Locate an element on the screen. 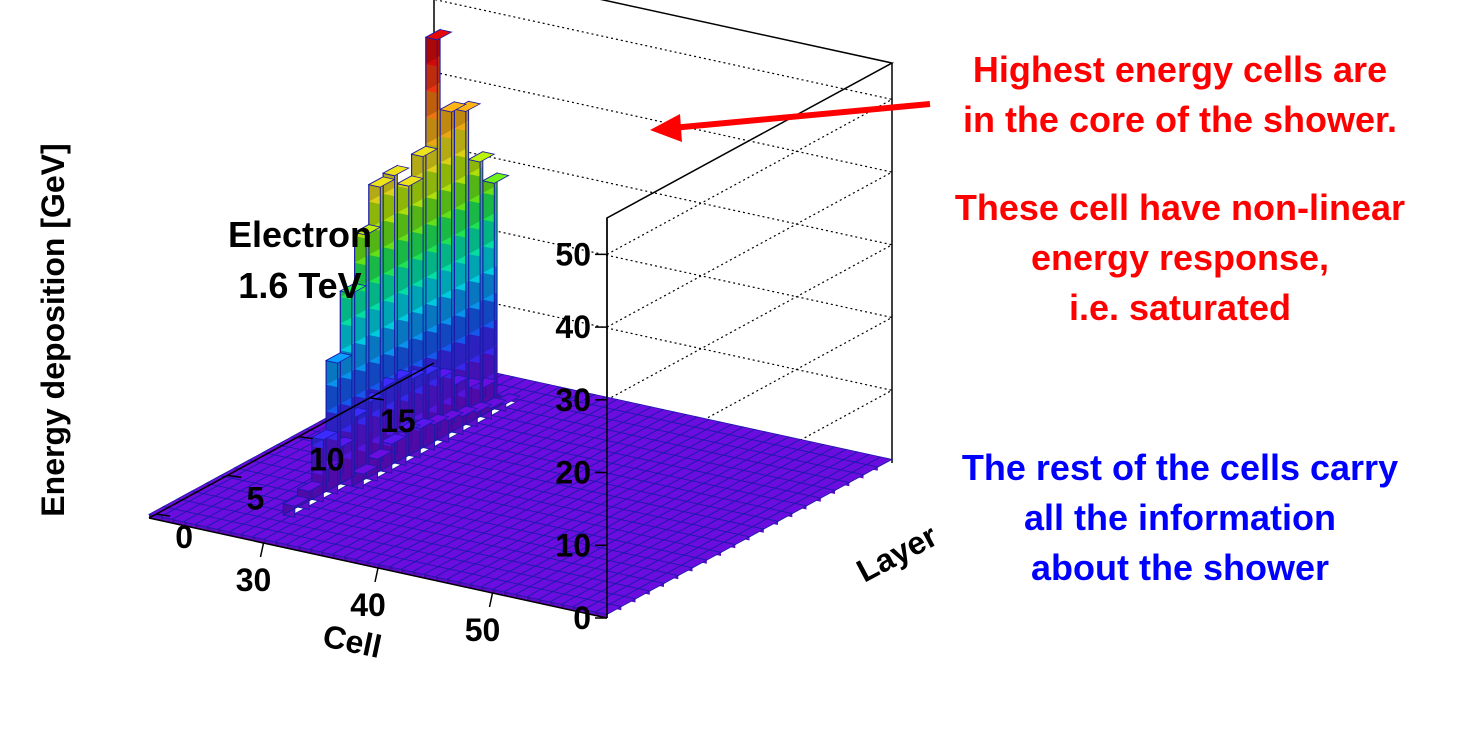  energy-label: 1.6 TeV is located at coordinates (299, 285).